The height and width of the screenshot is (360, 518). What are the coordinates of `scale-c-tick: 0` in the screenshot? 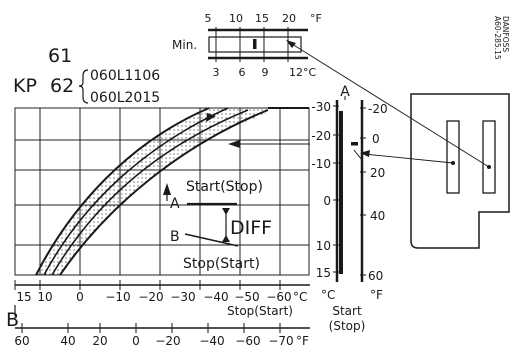 It's located at (327, 201).